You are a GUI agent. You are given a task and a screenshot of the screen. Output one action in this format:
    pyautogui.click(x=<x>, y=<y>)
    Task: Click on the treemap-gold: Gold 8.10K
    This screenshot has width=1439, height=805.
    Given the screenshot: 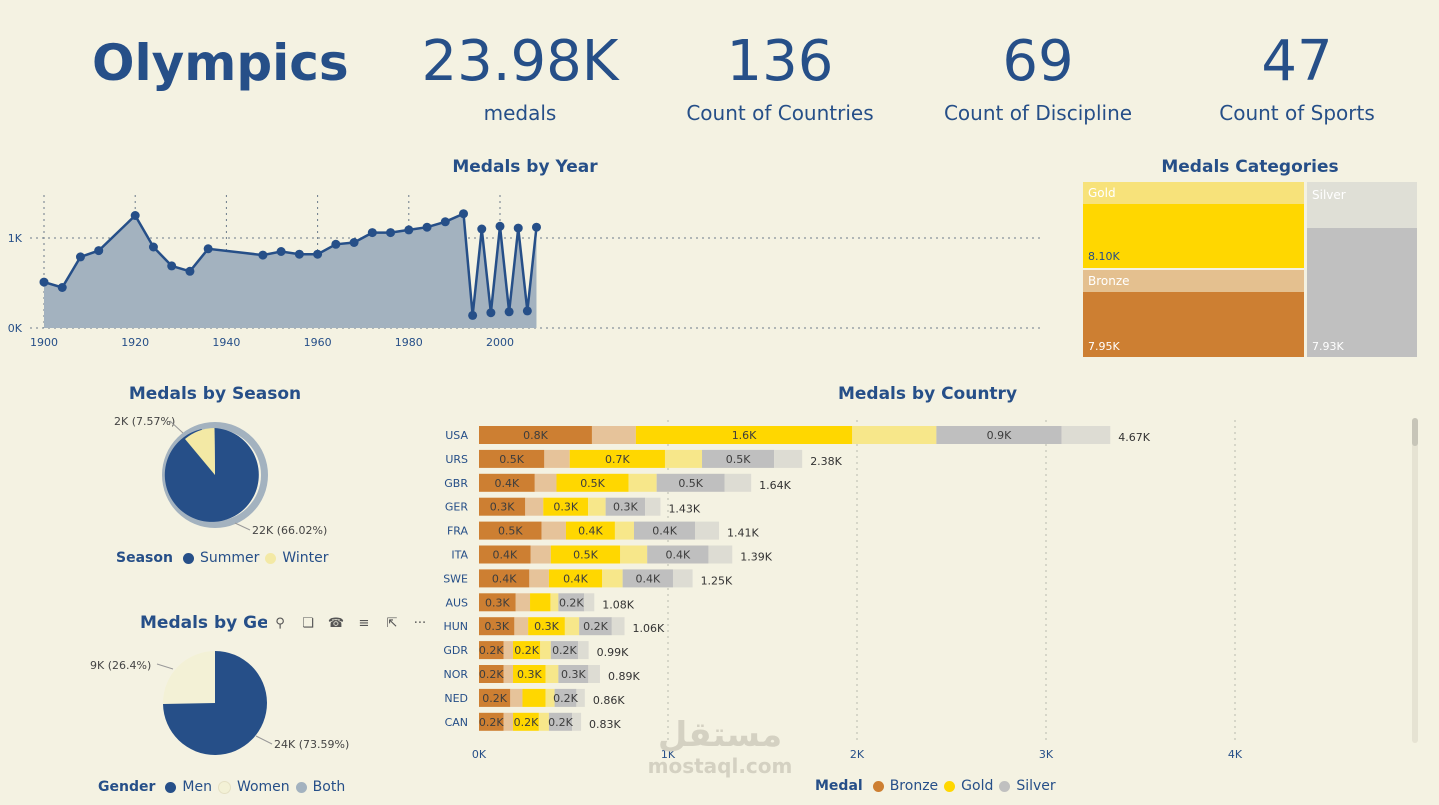 What is the action you would take?
    pyautogui.click(x=1193, y=225)
    